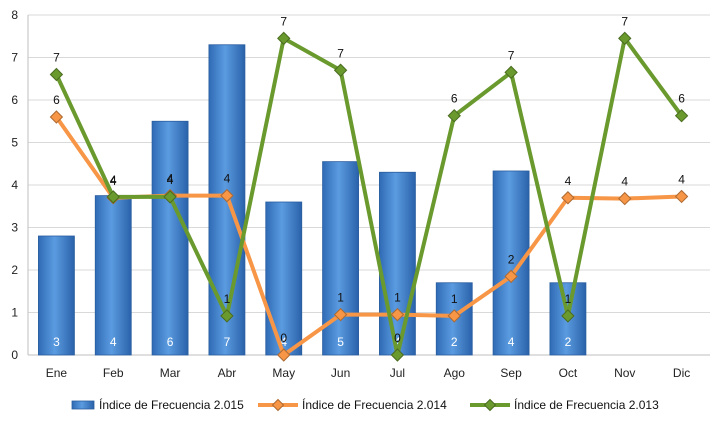 This screenshot has height=426, width=719. I want to click on x-tick-label: Feb, so click(113, 373).